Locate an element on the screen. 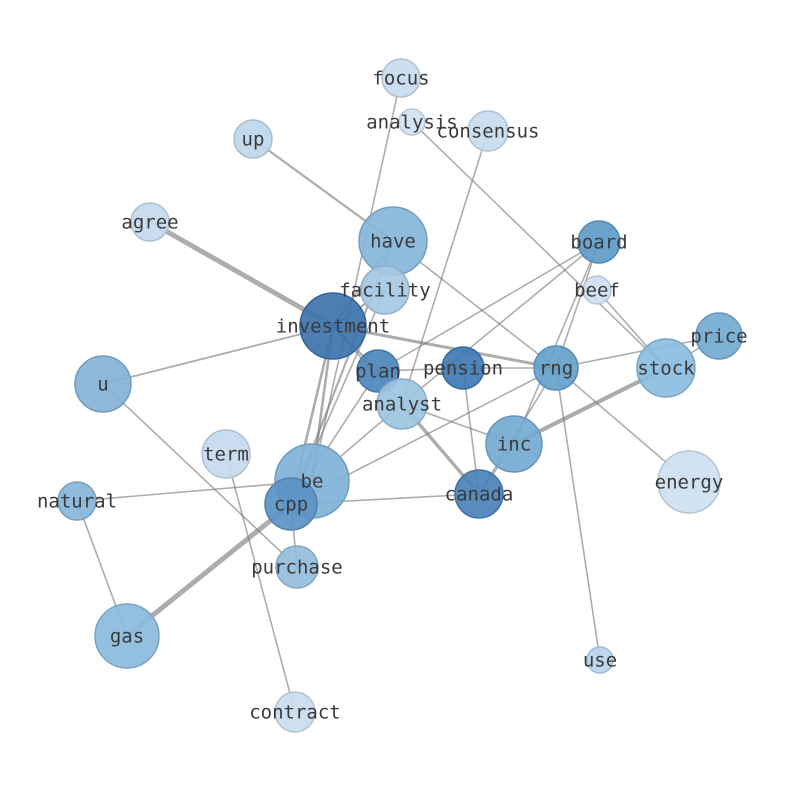 This screenshot has height=790, width=794. node-label-focus: focus is located at coordinates (400, 79).